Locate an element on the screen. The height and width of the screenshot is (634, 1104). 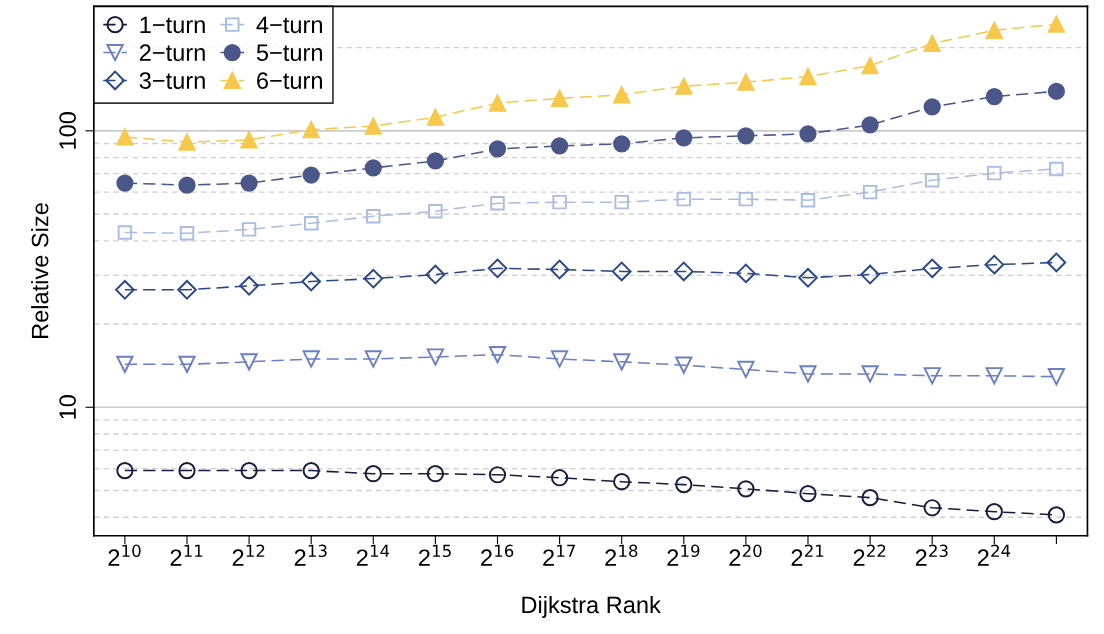
legend-label: 5−turn is located at coordinates (289, 53).